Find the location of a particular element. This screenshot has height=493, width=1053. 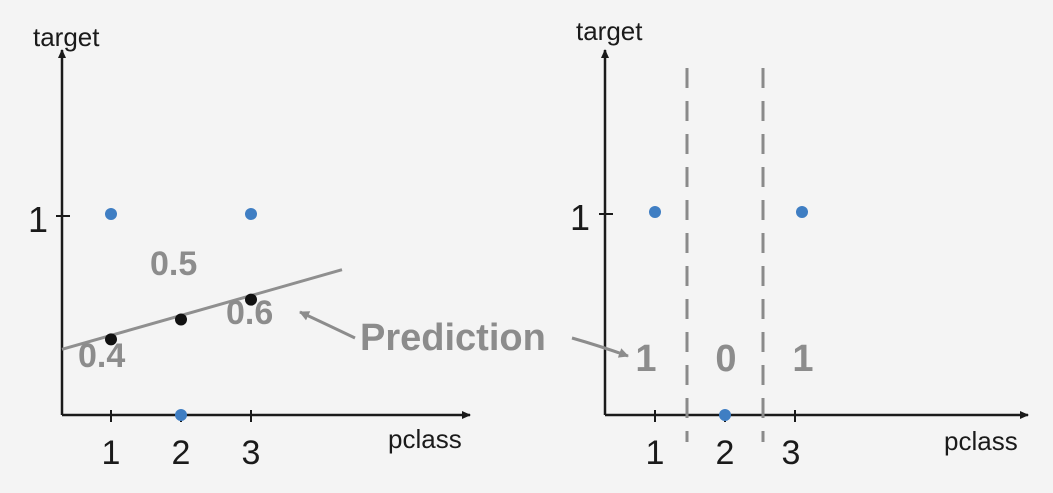

right-y-tick-label-1: 1 is located at coordinates (580, 217).